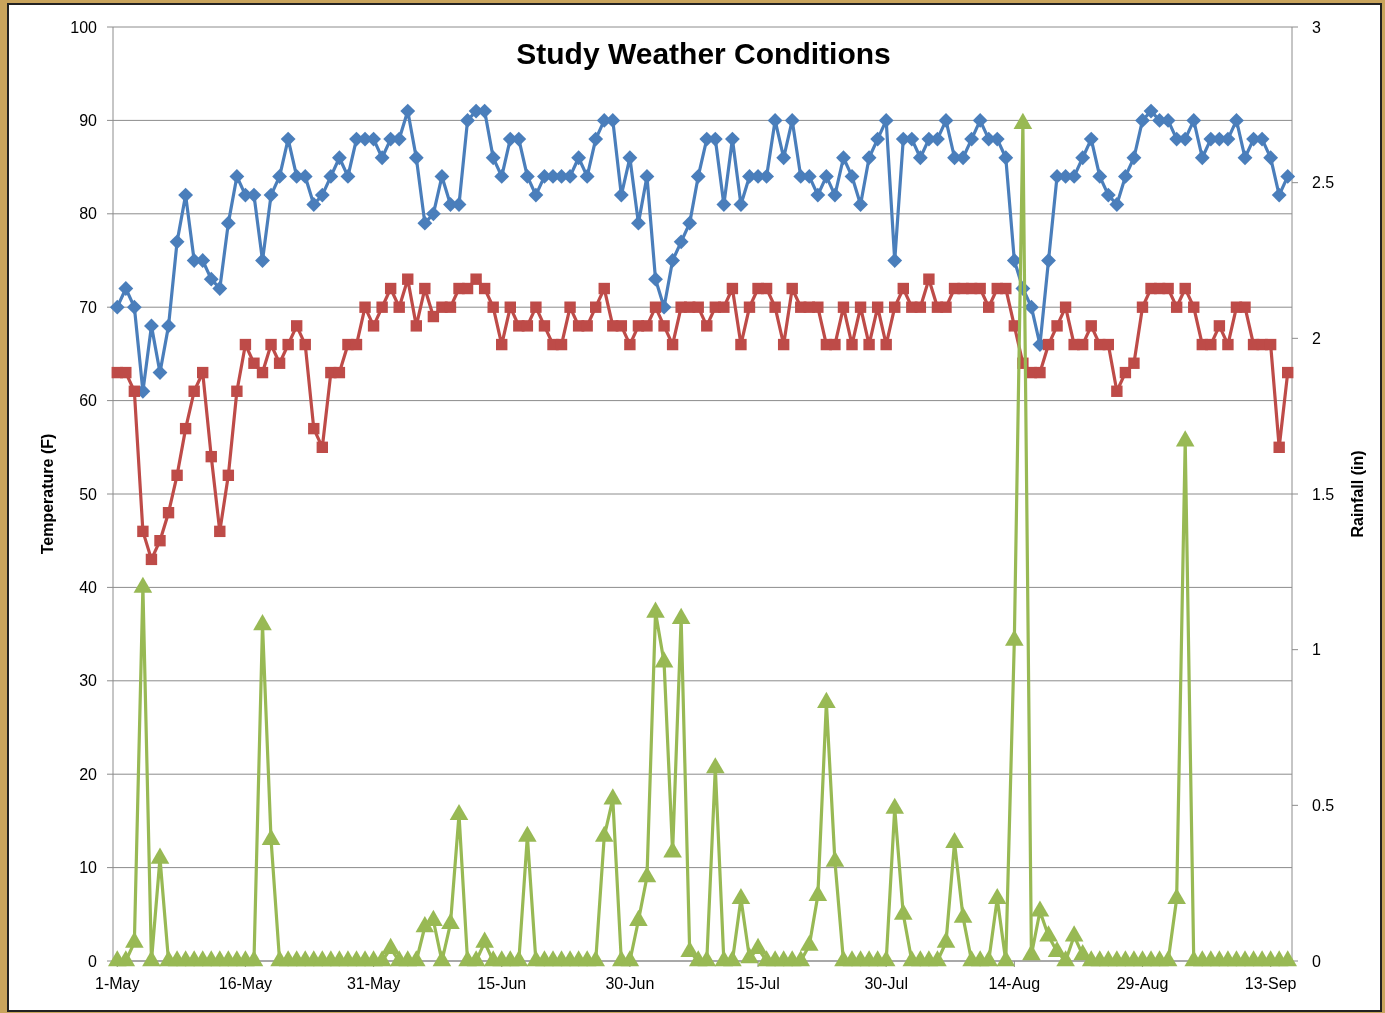 This screenshot has height=1013, width=1385. What do you see at coordinates (88, 587) in the screenshot?
I see `y-tick-label: 40` at bounding box center [88, 587].